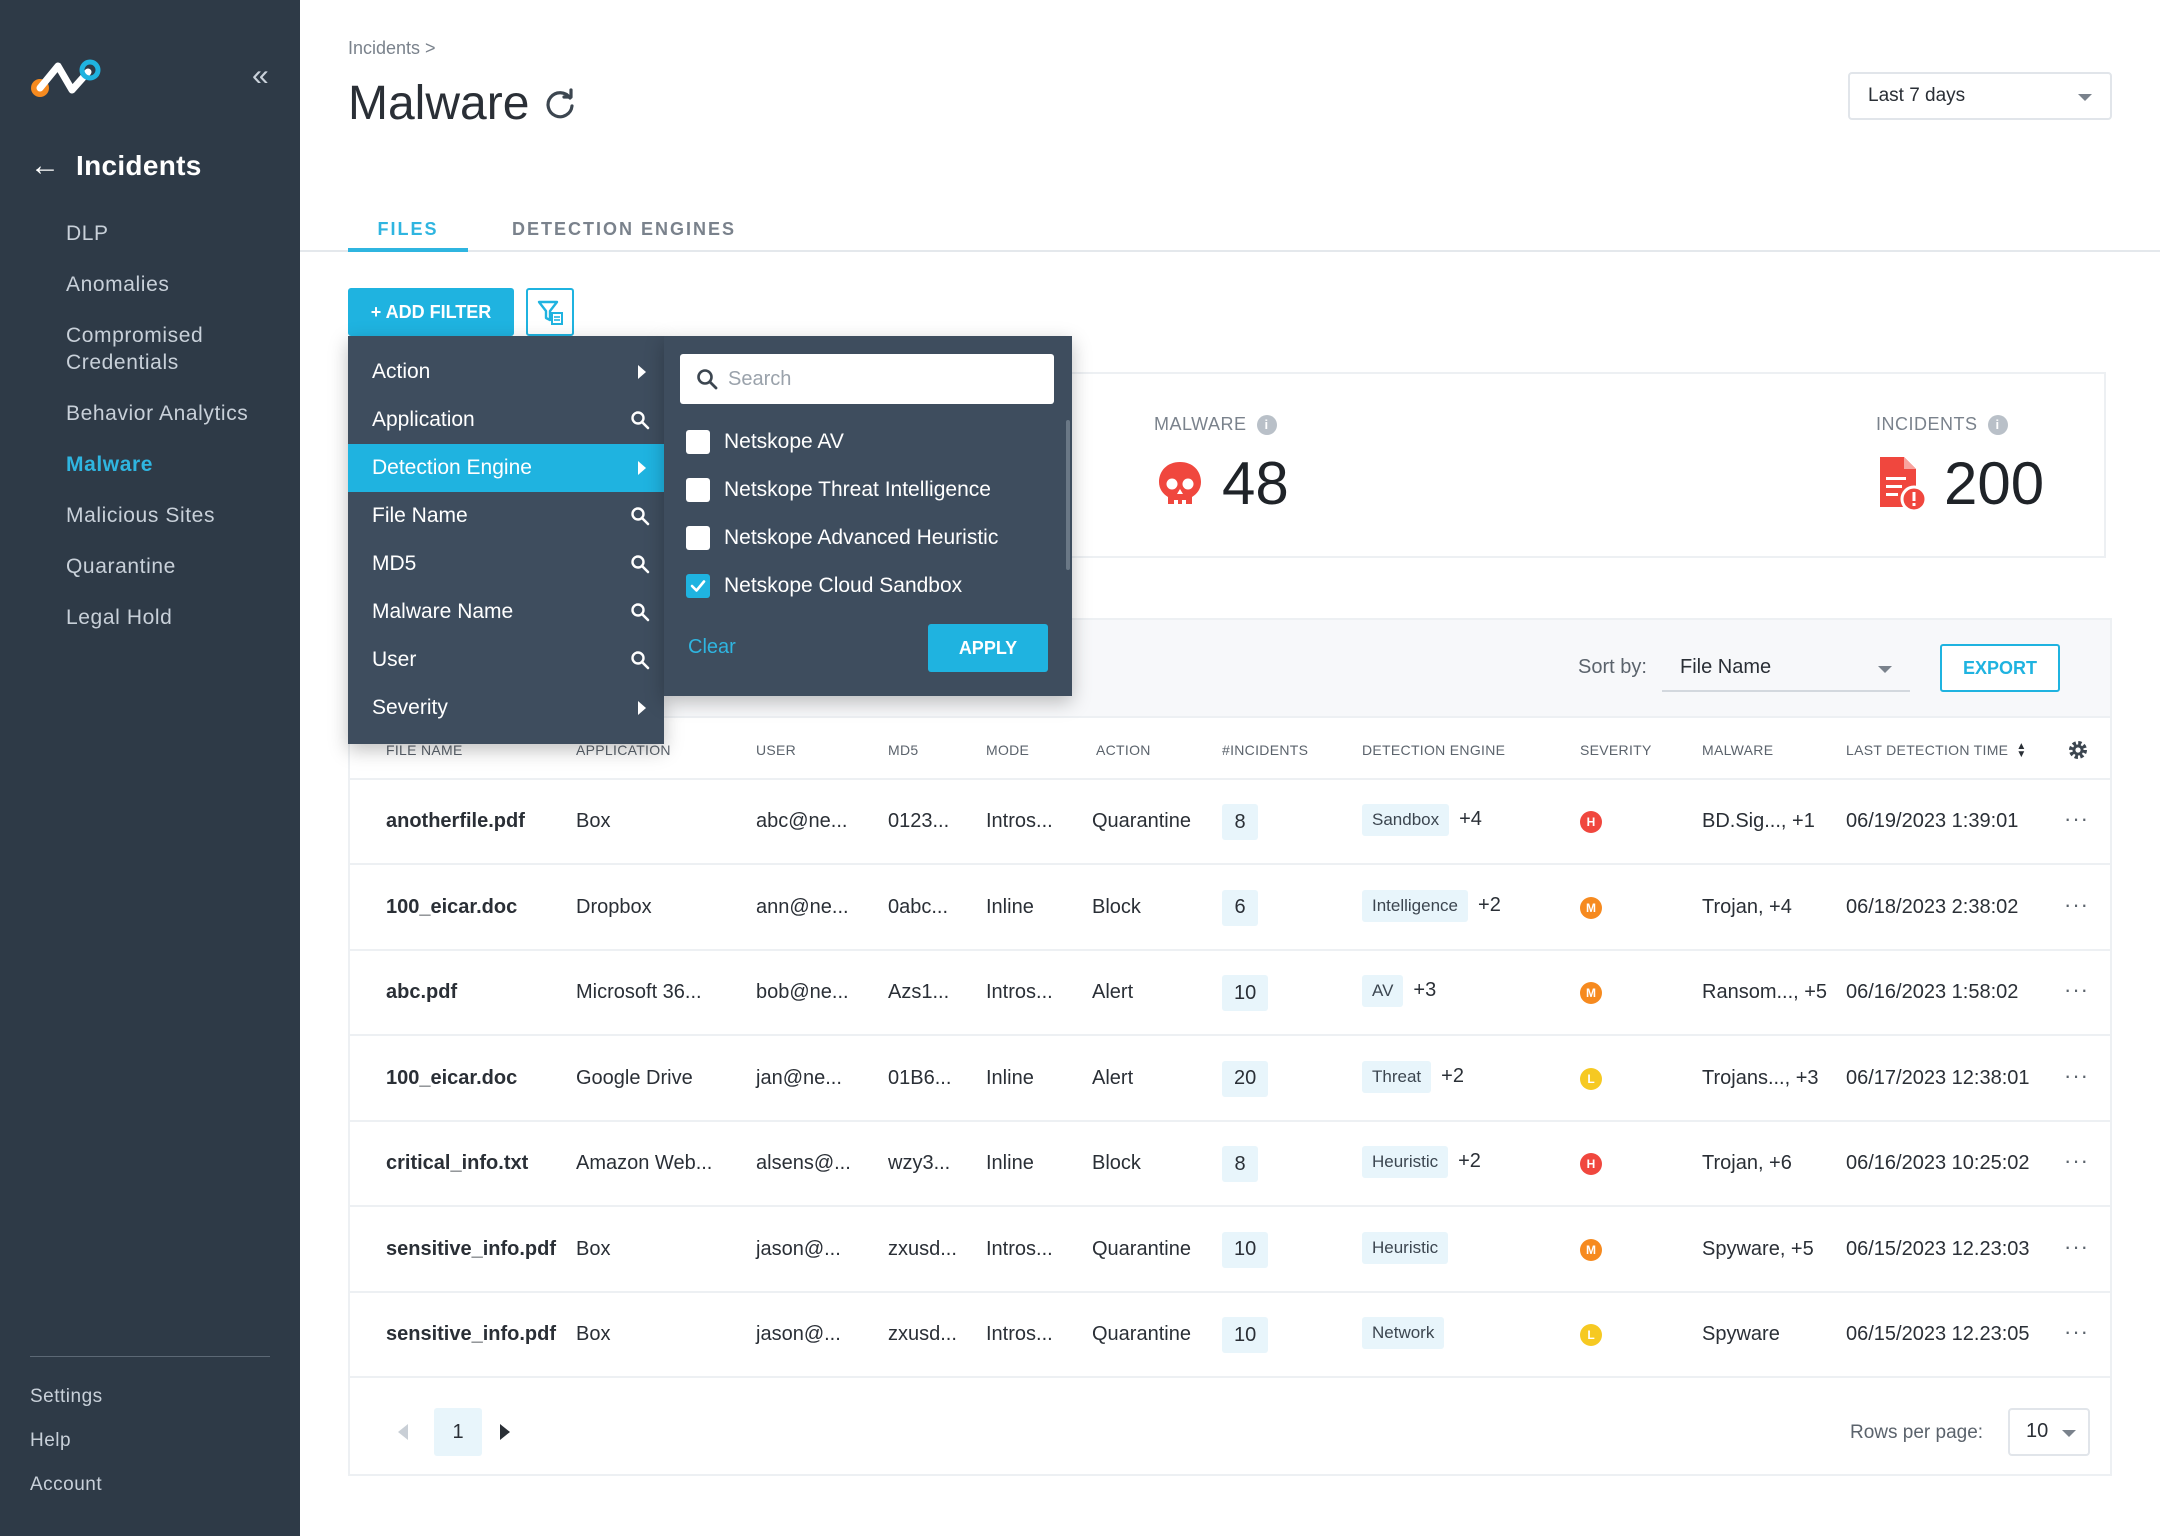  I want to click on export-button: EXPORT, so click(2000, 668).